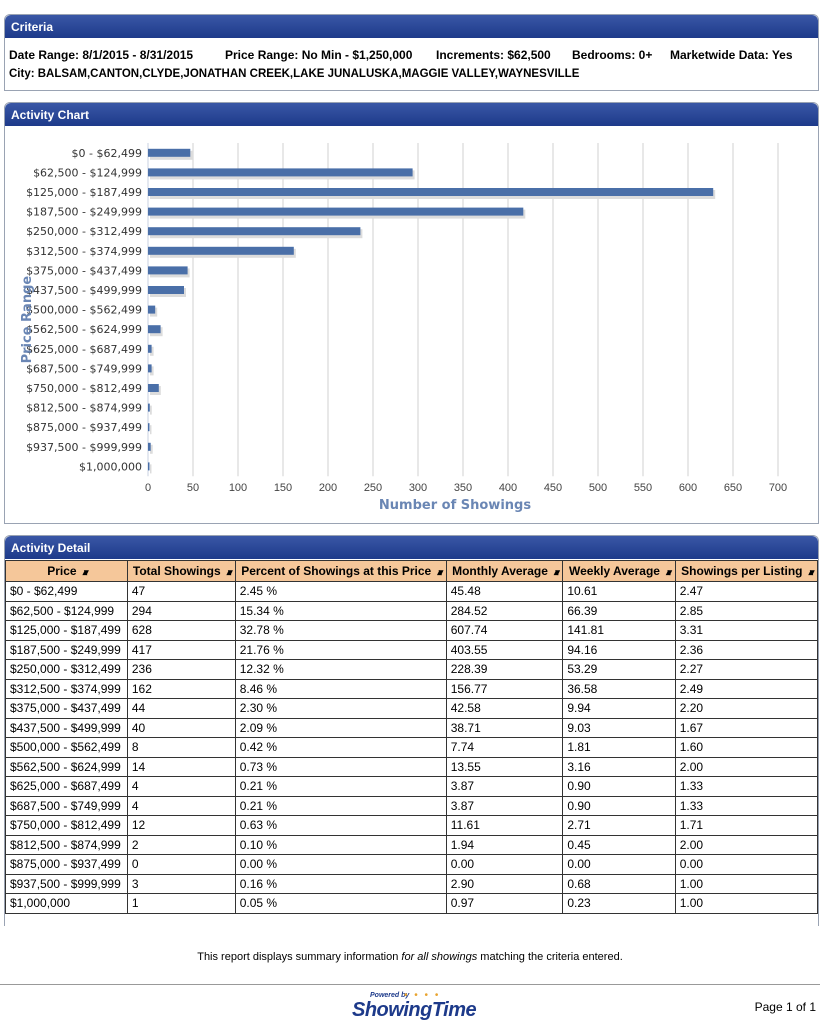 The image size is (820, 1024). Describe the element at coordinates (340, 747) in the screenshot. I see `table-cell: 0.42 %` at that location.